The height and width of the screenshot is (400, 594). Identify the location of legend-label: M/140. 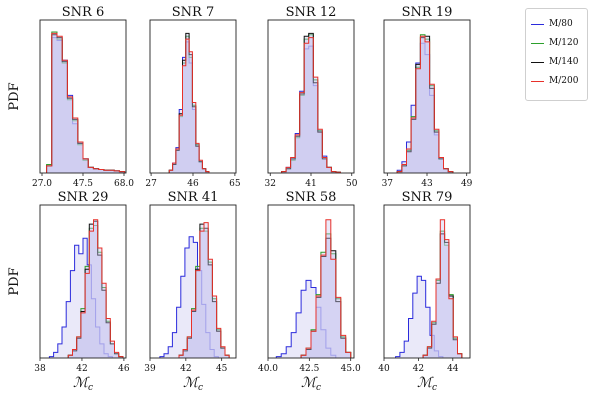
(564, 62).